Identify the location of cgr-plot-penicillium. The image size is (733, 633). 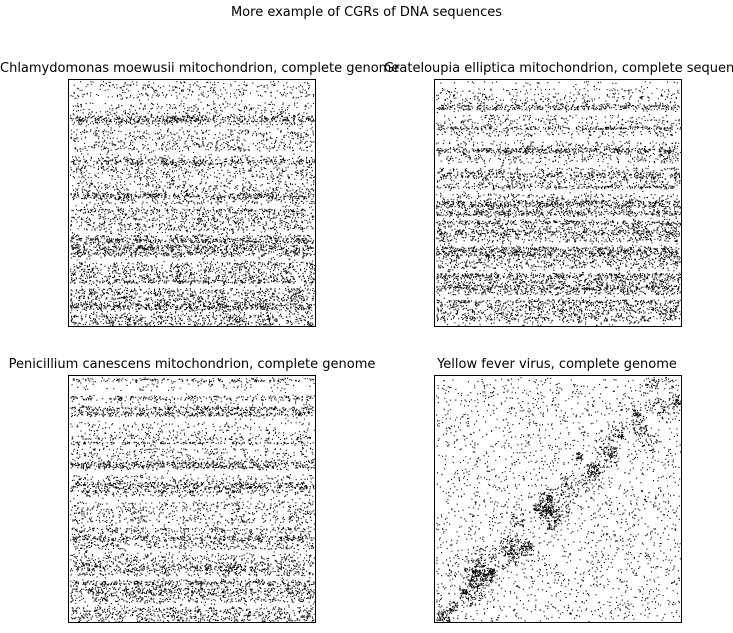
(192, 499).